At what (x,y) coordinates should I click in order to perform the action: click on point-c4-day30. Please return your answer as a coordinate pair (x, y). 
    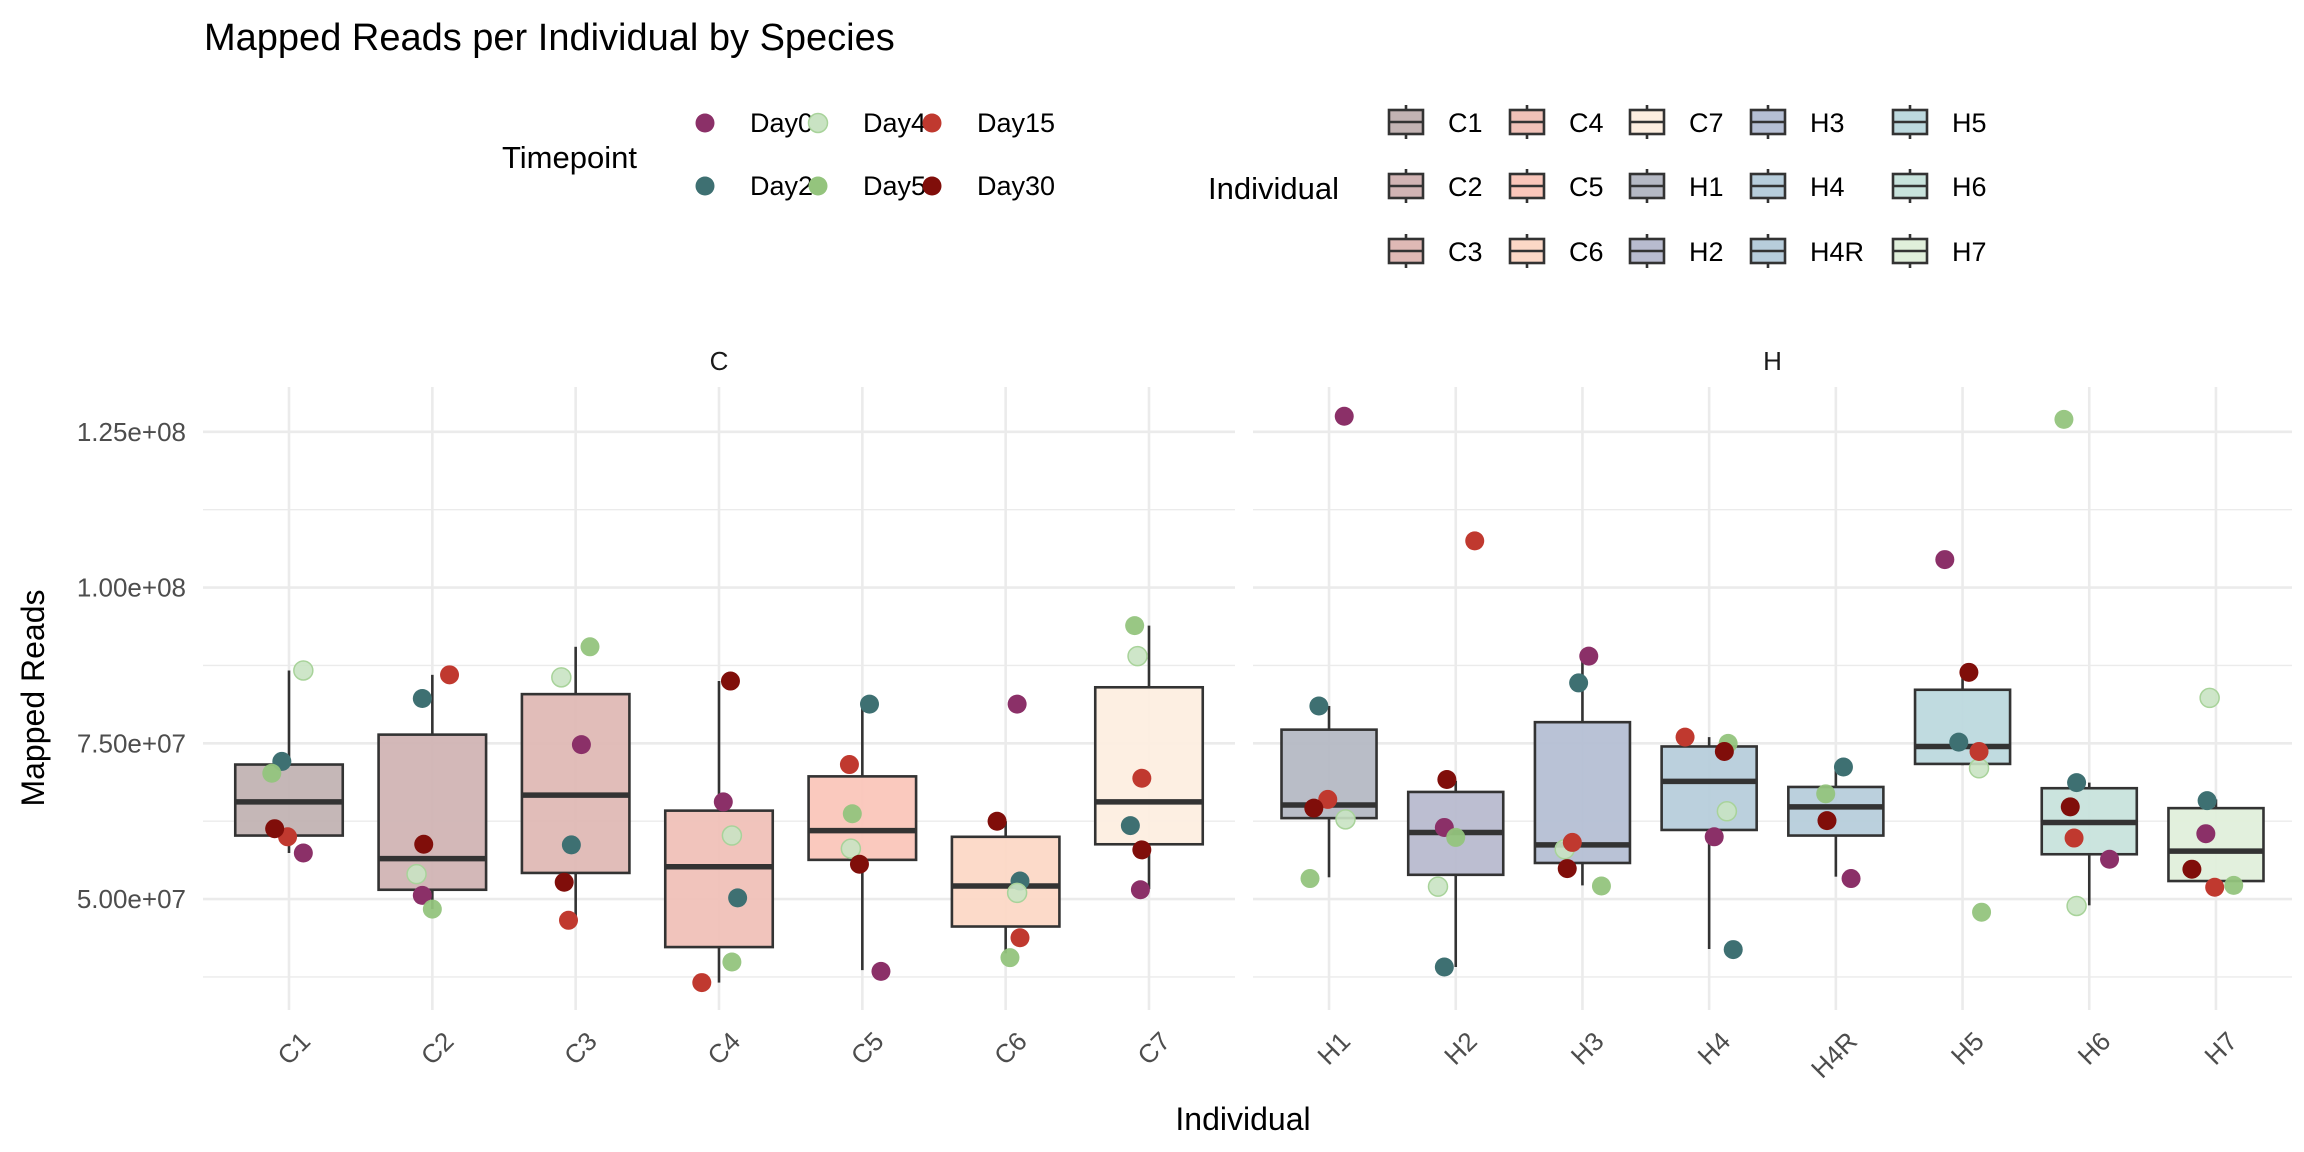
    Looking at the image, I should click on (730, 681).